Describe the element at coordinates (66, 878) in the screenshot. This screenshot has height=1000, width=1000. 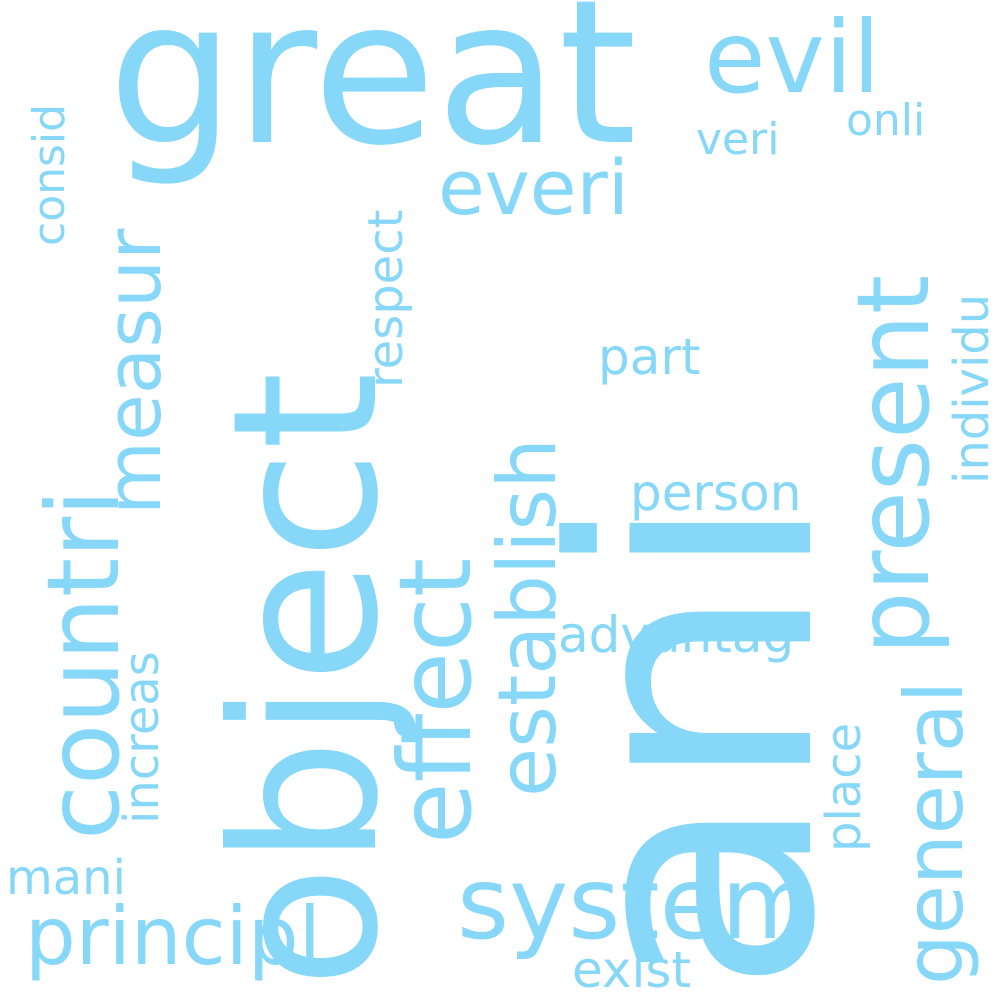
I see `word-mani: mani` at that location.